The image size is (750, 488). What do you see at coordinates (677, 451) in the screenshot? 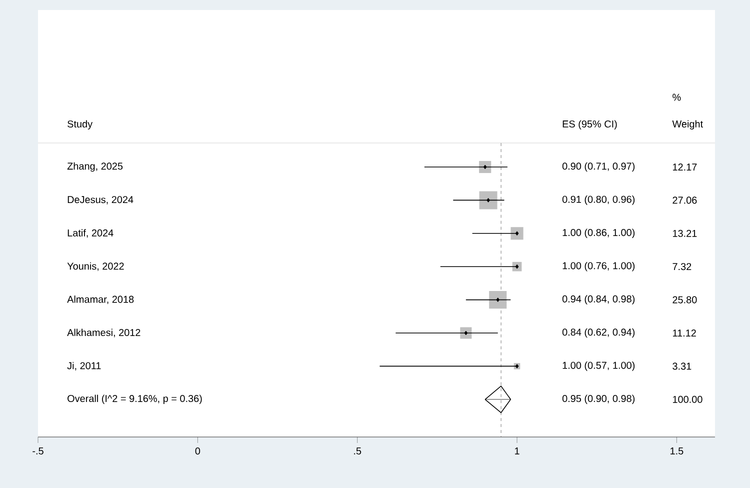
I see `x-tick-label: 1.5` at bounding box center [677, 451].